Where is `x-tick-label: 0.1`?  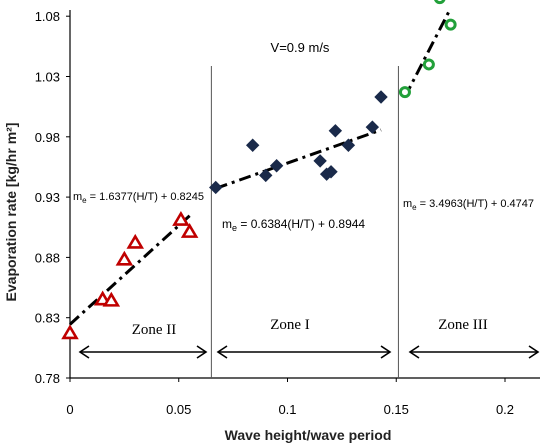
x-tick-label: 0.1 is located at coordinates (287, 409).